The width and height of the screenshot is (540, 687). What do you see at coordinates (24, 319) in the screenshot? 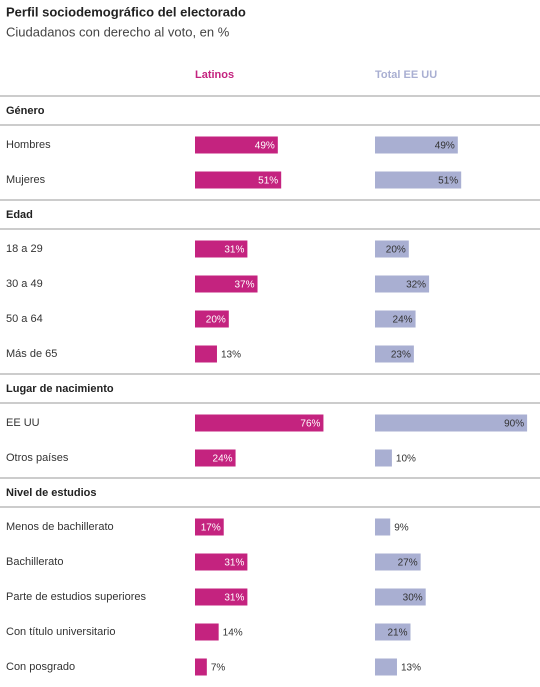
I see `row-label: 50 a 64` at bounding box center [24, 319].